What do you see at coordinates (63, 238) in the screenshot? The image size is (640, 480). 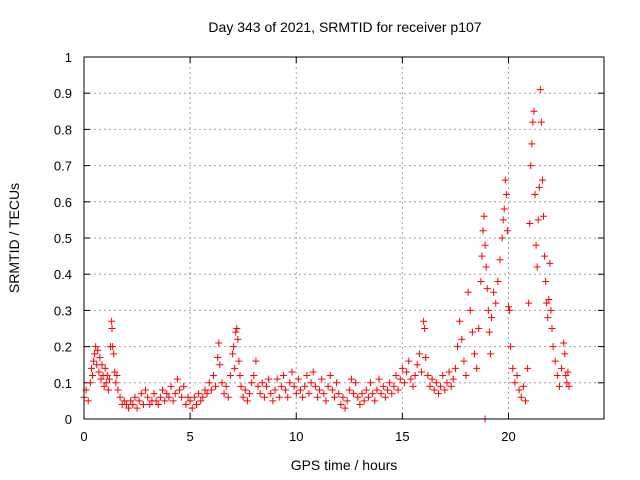 I see `y-tick-label: 0.5` at bounding box center [63, 238].